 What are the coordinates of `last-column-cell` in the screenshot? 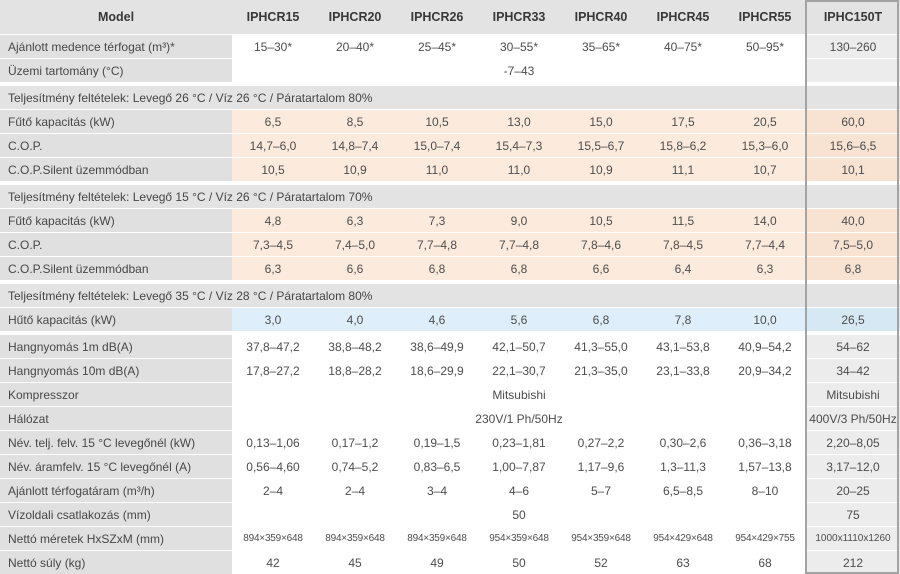 It's located at (853, 70).